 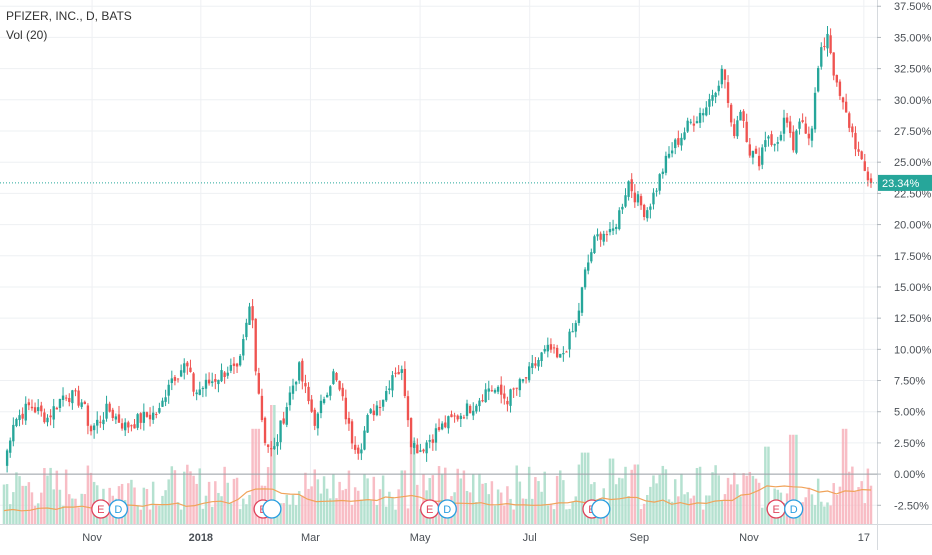 I want to click on x-tick-label: Nov, so click(x=92, y=538).